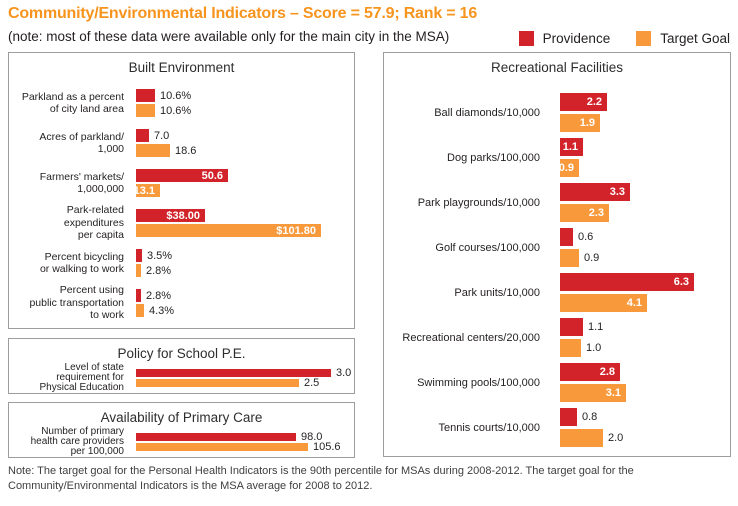  Describe the element at coordinates (163, 103) in the screenshot. I see `bar-group: 10.6% 10.6%` at that location.